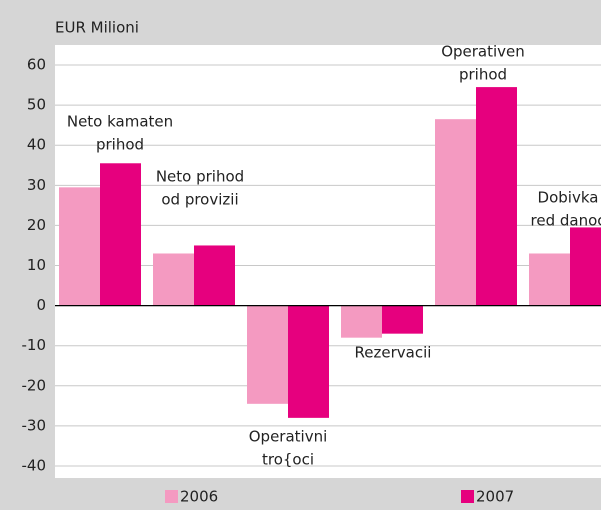 This screenshot has height=510, width=601. I want to click on y-tick-label: -10, so click(34, 345).